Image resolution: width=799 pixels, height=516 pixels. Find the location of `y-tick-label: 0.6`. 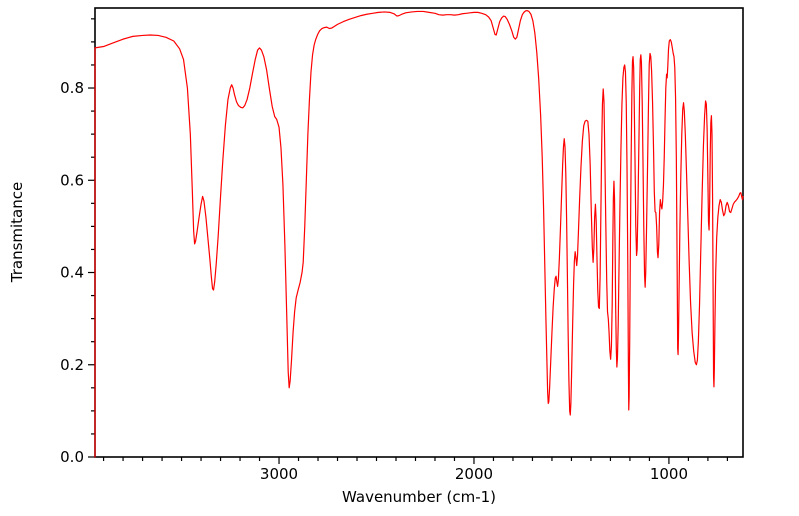

y-tick-label: 0.6 is located at coordinates (72, 180).